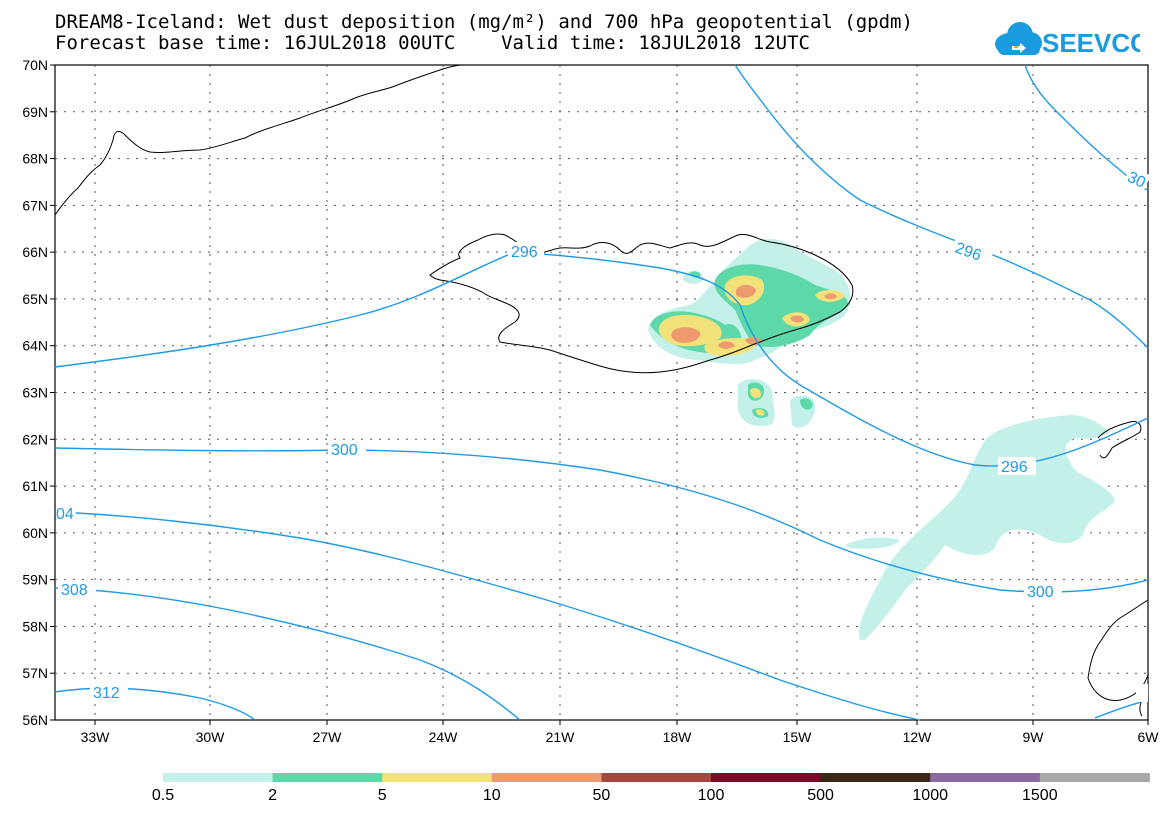 This screenshot has height=815, width=1175. I want to click on legend-tick-label: 10, so click(492, 795).